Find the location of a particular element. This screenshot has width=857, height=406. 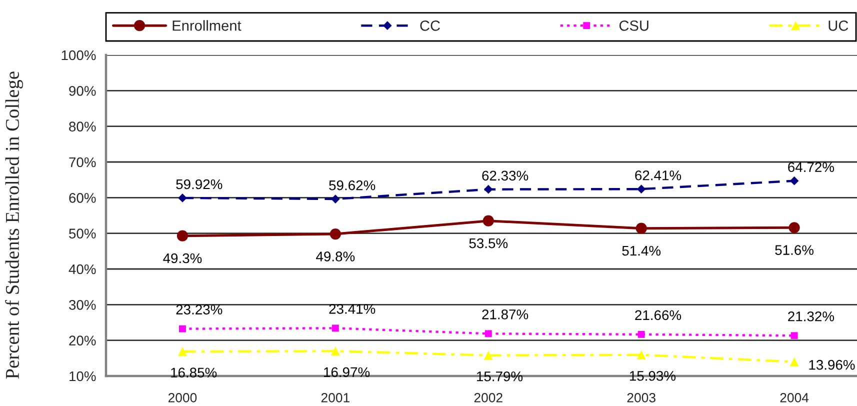

y-tick-label: 90% is located at coordinates (82, 91).